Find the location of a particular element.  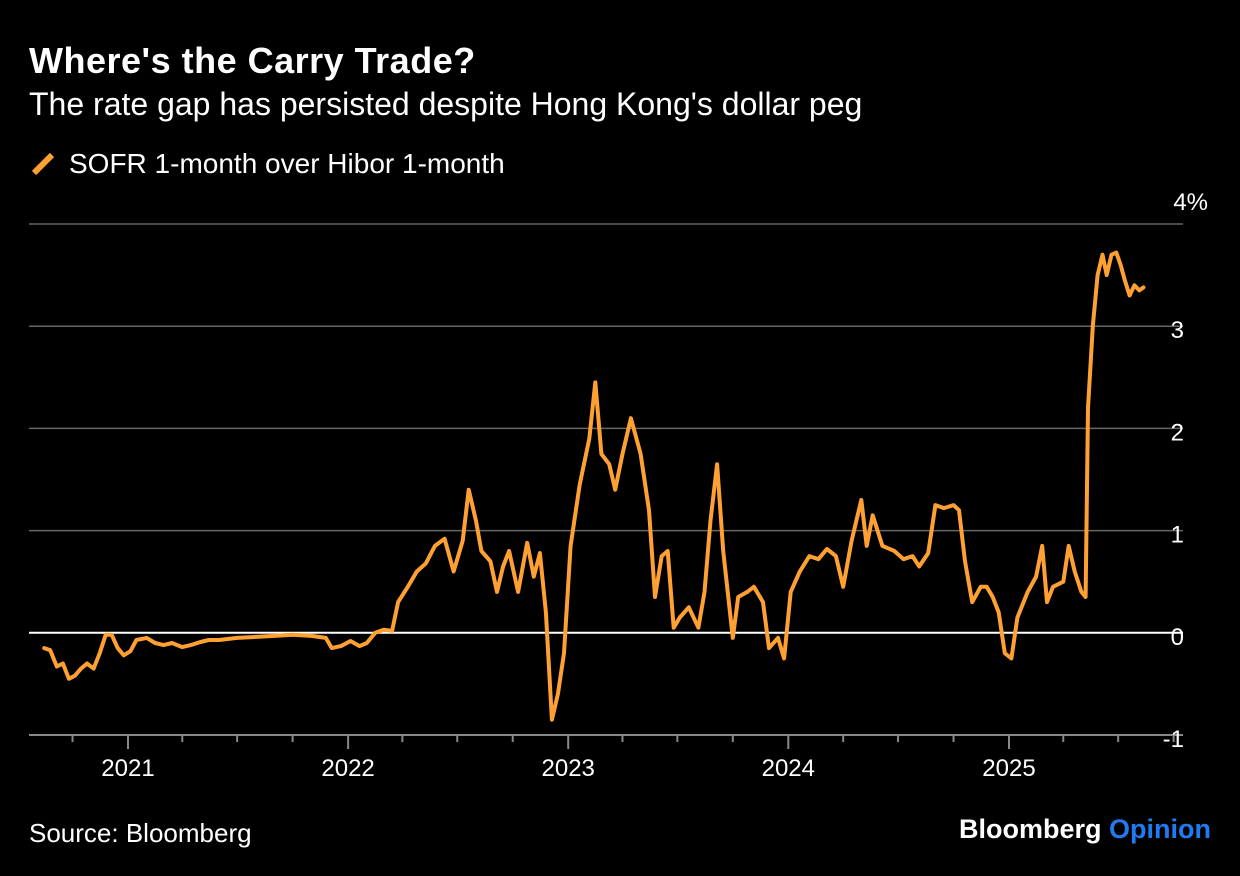

x-tick-label: 2023 is located at coordinates (568, 768).